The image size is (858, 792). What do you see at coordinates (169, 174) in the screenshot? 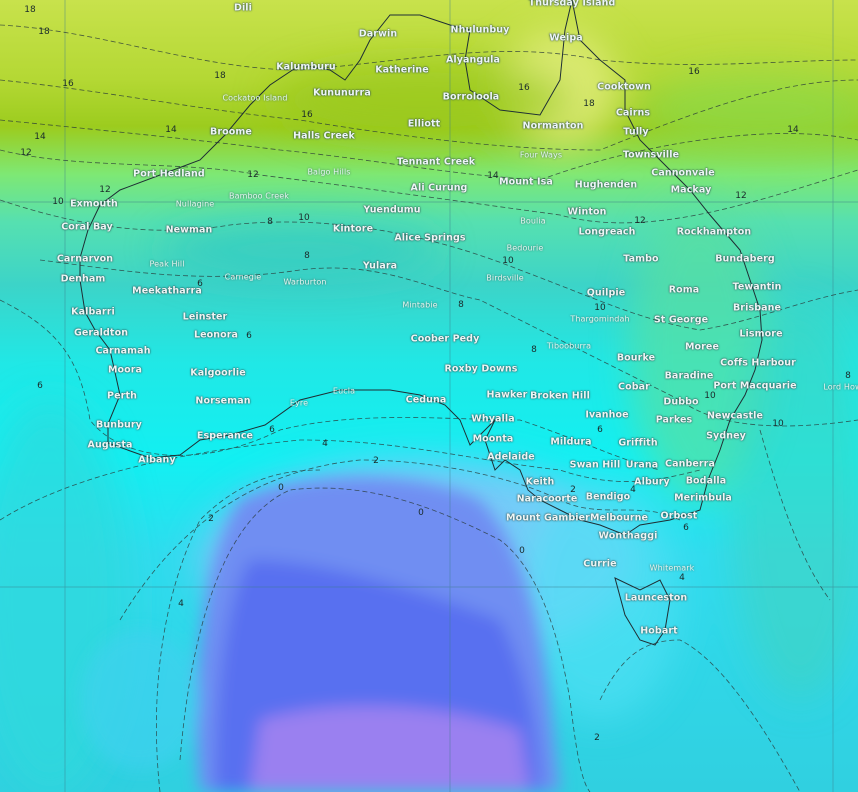
I see `city-label: Port Hedland` at bounding box center [169, 174].